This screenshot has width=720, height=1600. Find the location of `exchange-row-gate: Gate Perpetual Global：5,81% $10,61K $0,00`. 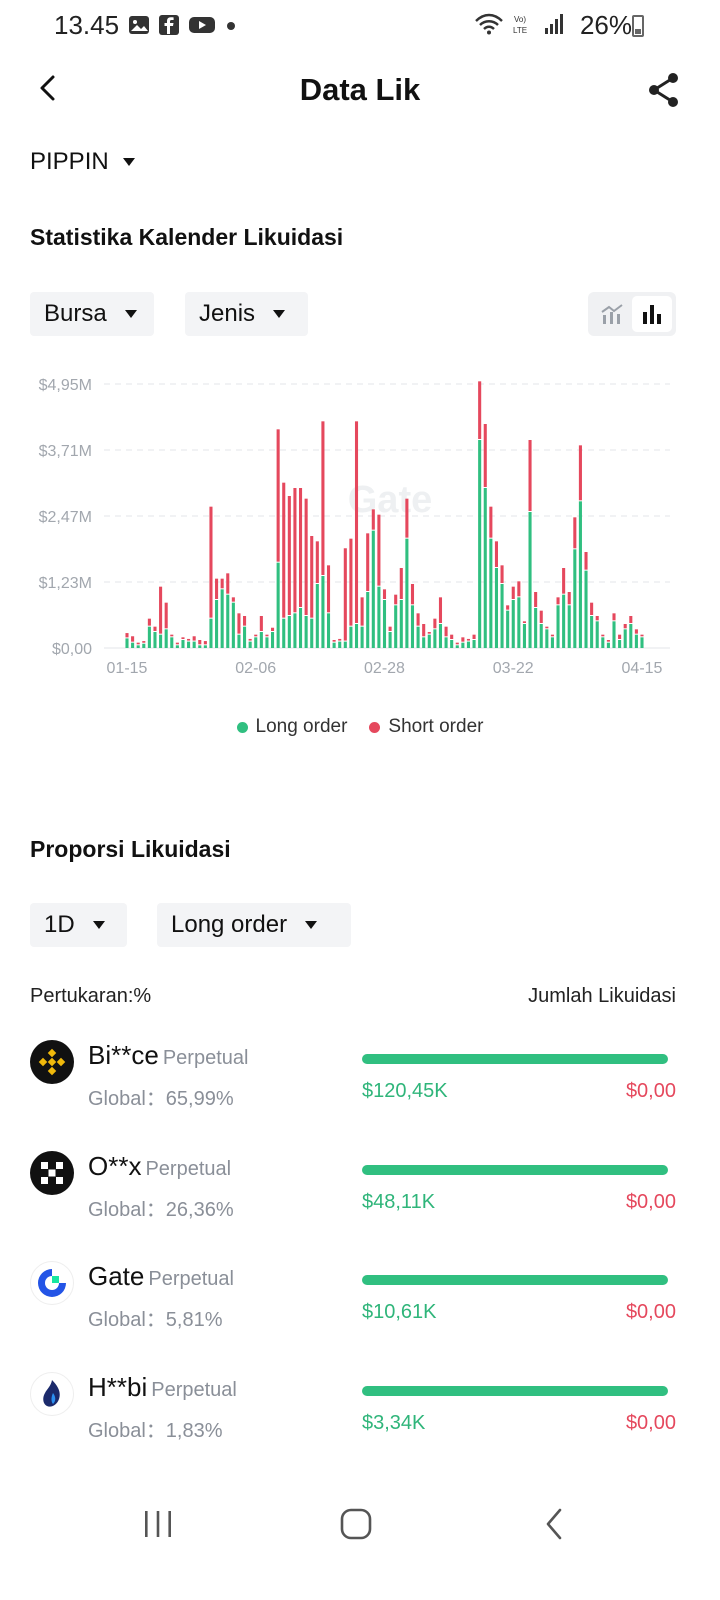

exchange-row-gate: Gate Perpetual Global：5,81% $10,61K $0,00 is located at coordinates (360, 1311).